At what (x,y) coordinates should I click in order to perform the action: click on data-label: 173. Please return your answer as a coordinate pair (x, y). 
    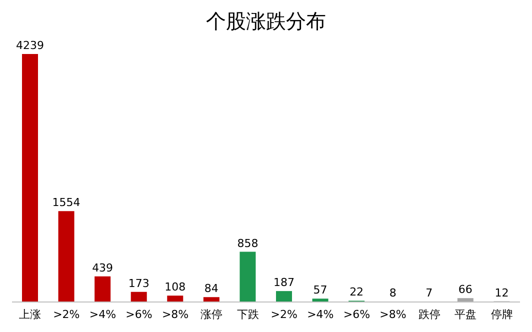
    Looking at the image, I should click on (139, 283).